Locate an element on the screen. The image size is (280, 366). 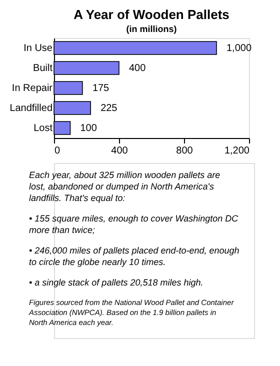
y-tick-label: Lost is located at coordinates (43, 128).